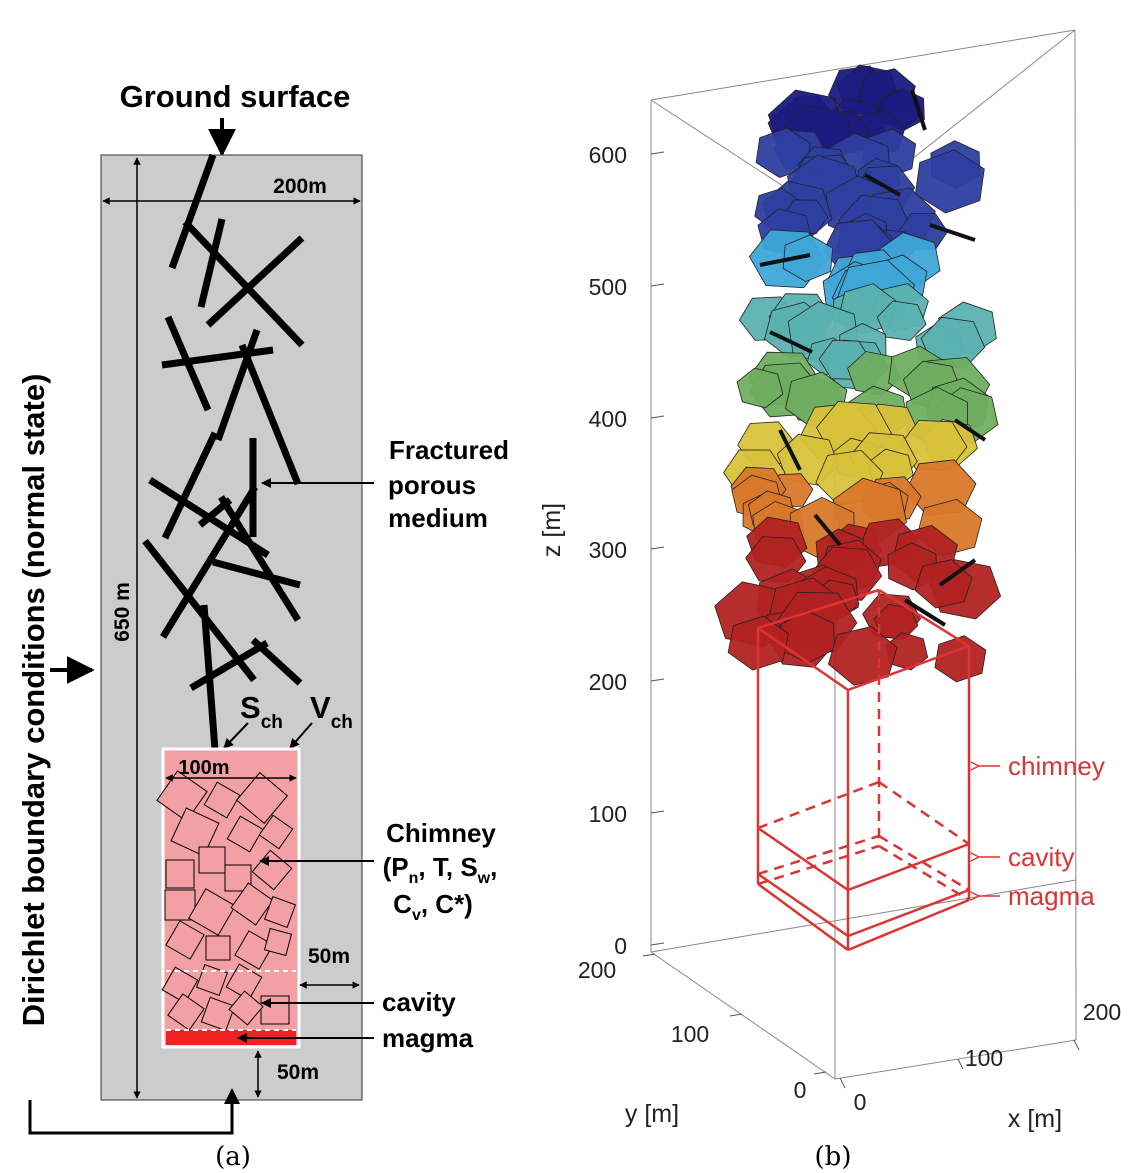 The image size is (1140, 1173). What do you see at coordinates (419, 1002) in the screenshot?
I see `cavity-label: cavity` at bounding box center [419, 1002].